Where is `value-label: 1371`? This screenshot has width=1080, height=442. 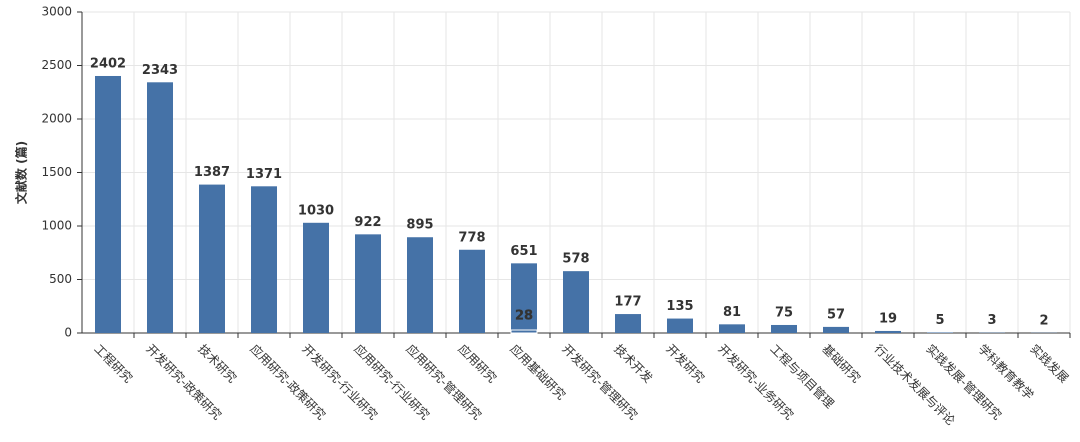 value-label: 1371 is located at coordinates (264, 174).